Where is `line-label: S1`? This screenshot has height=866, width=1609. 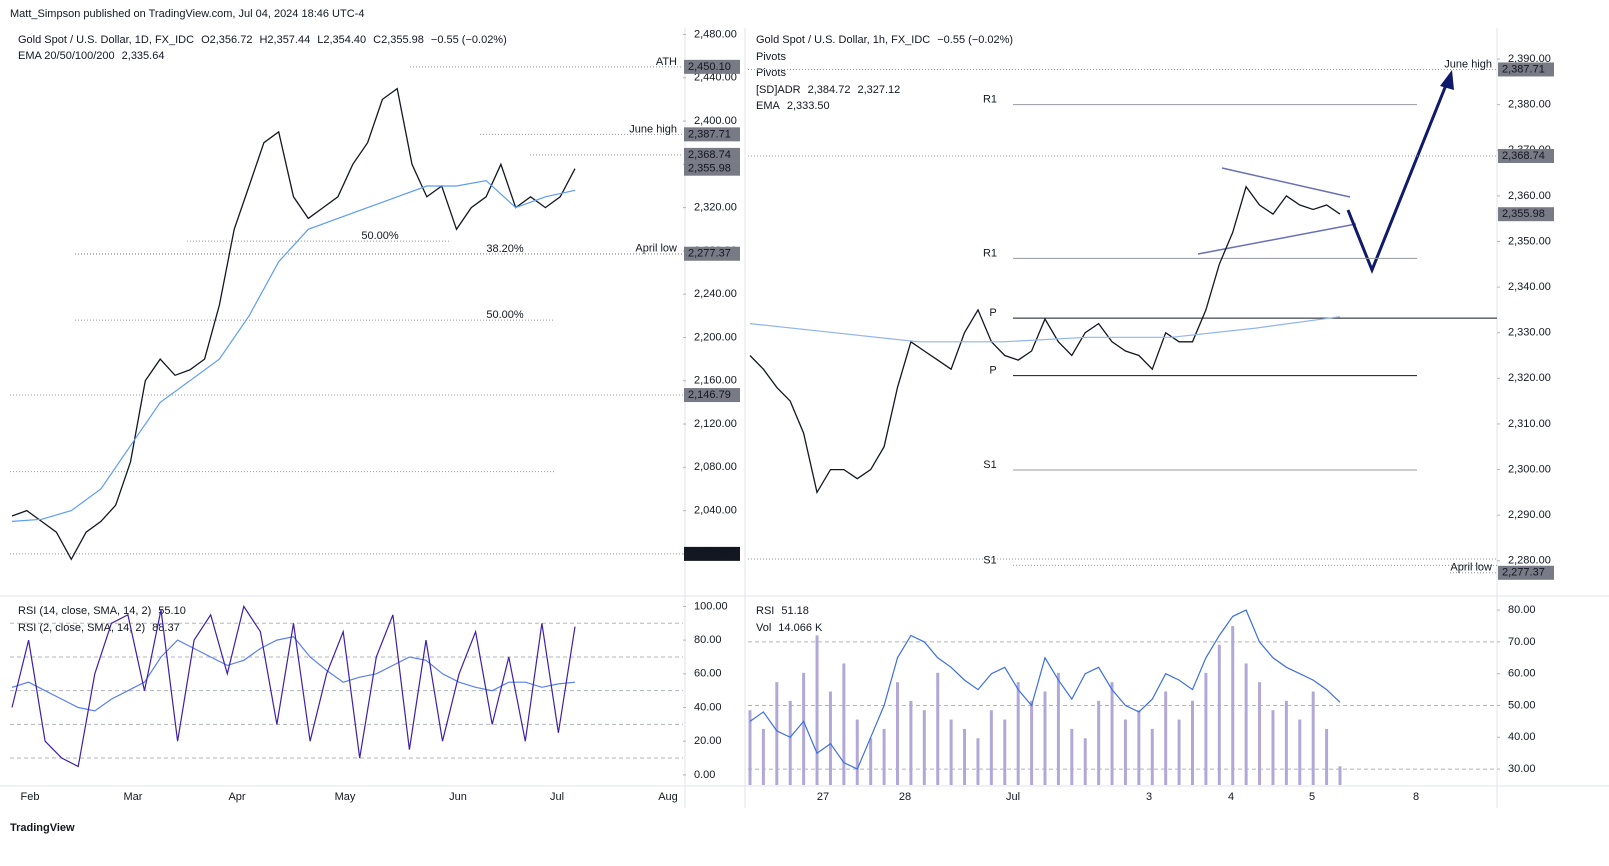 line-label: S1 is located at coordinates (989, 560).